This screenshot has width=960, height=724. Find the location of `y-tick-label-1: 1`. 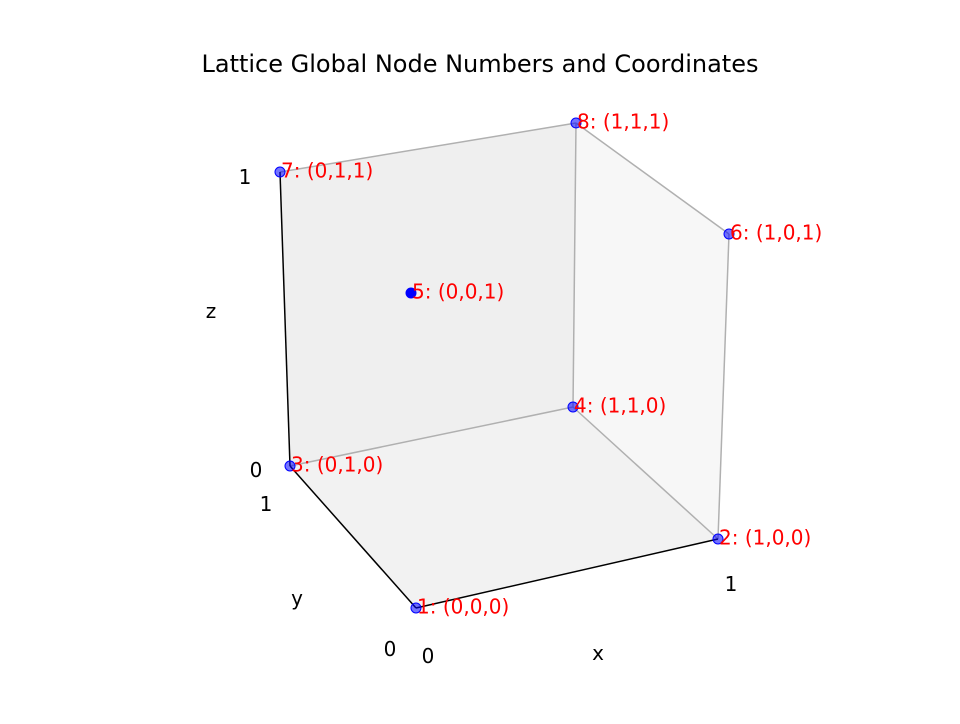

y-tick-label-1: 1 is located at coordinates (266, 504).